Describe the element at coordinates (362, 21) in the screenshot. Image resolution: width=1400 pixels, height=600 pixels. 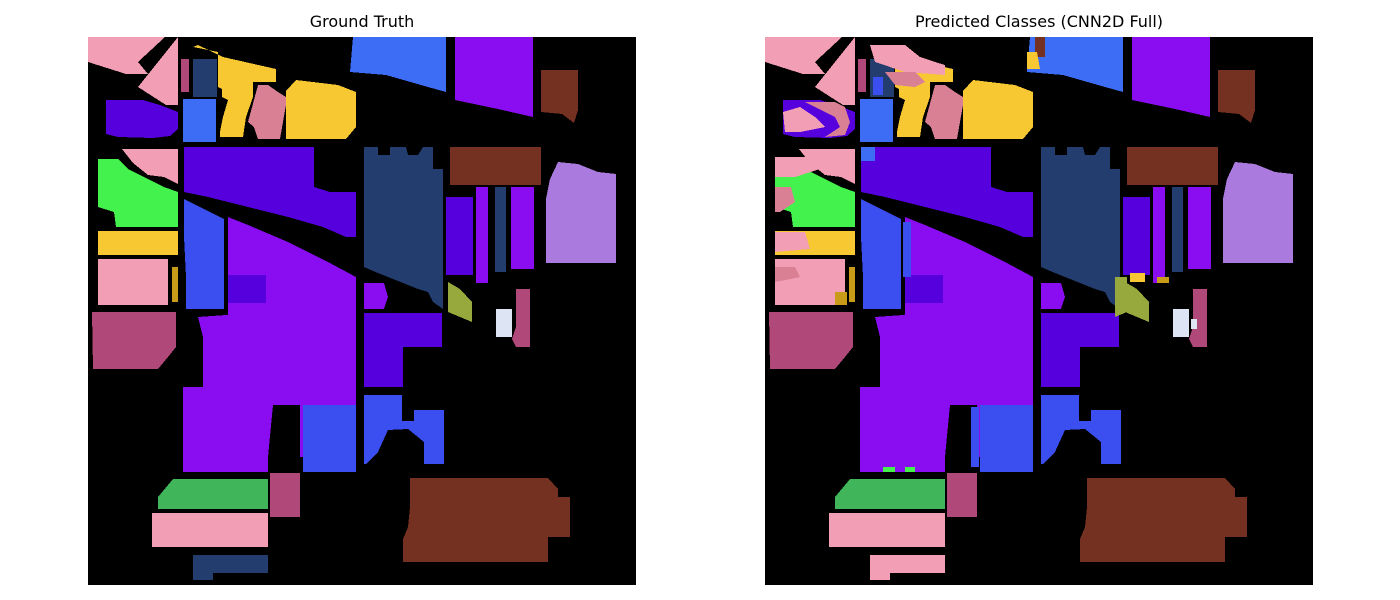
I see `ground-truth-title: Ground Truth` at that location.